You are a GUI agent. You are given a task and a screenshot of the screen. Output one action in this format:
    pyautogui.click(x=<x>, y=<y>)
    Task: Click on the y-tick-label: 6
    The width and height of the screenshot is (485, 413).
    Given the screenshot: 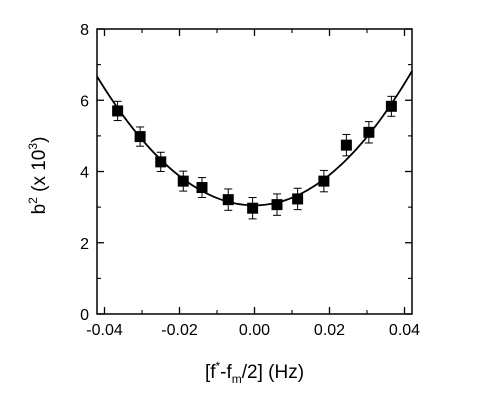 What is the action you would take?
    pyautogui.click(x=84, y=101)
    